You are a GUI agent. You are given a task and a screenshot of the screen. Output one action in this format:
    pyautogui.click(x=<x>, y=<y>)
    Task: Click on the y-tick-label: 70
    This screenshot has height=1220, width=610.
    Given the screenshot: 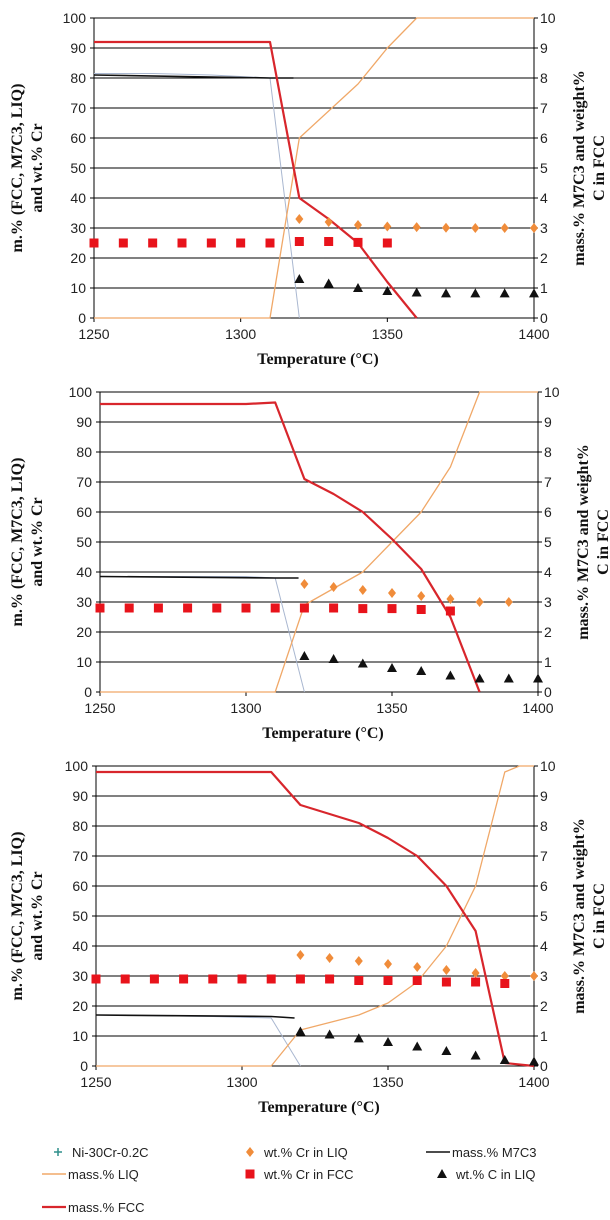 What is the action you would take?
    pyautogui.click(x=80, y=856)
    